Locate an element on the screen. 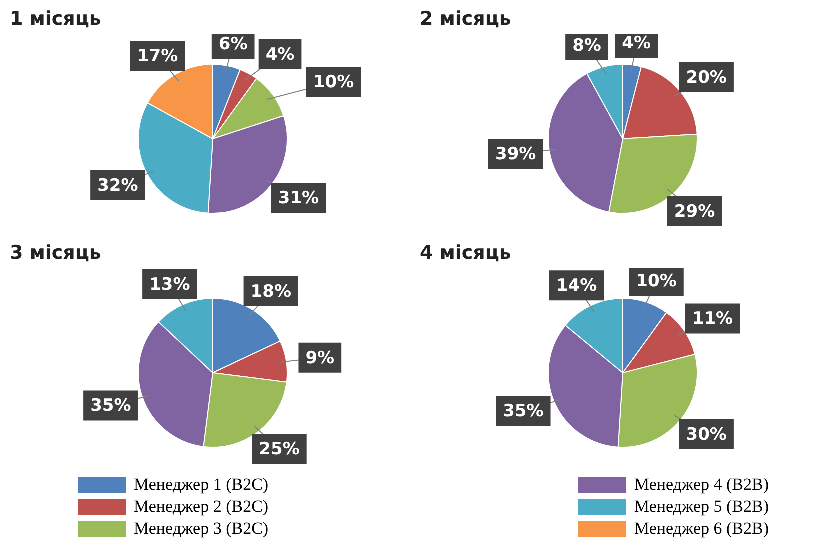 This screenshot has height=555, width=837. data-label: 31% is located at coordinates (299, 198).